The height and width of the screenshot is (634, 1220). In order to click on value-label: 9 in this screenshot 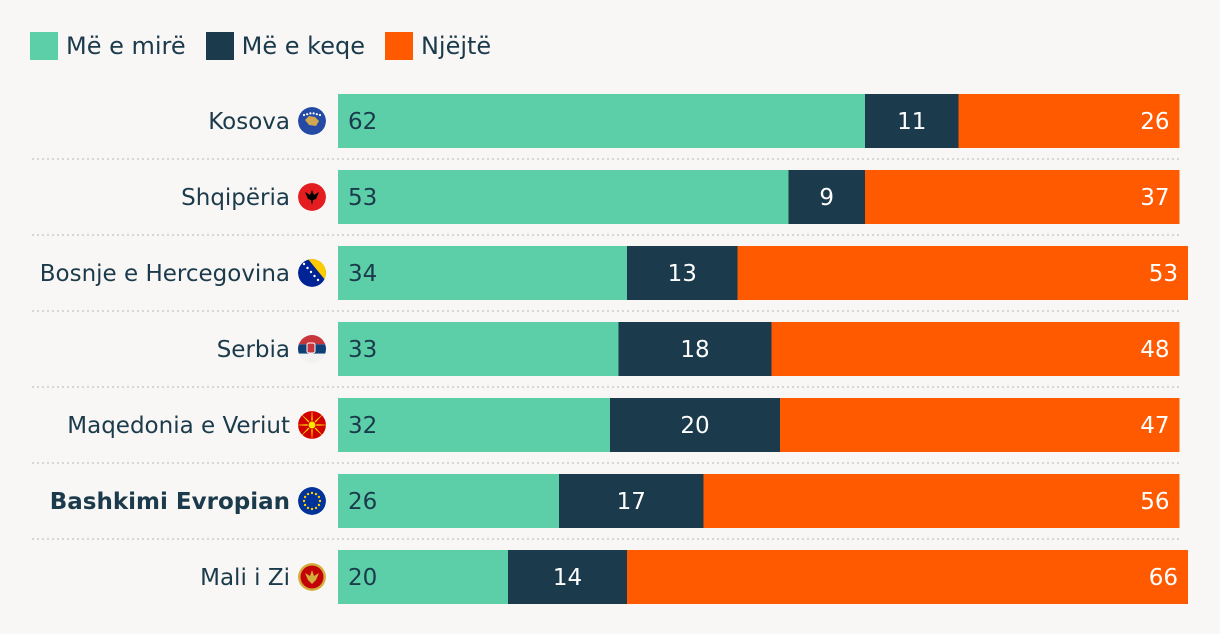, I will do `click(826, 198)`.